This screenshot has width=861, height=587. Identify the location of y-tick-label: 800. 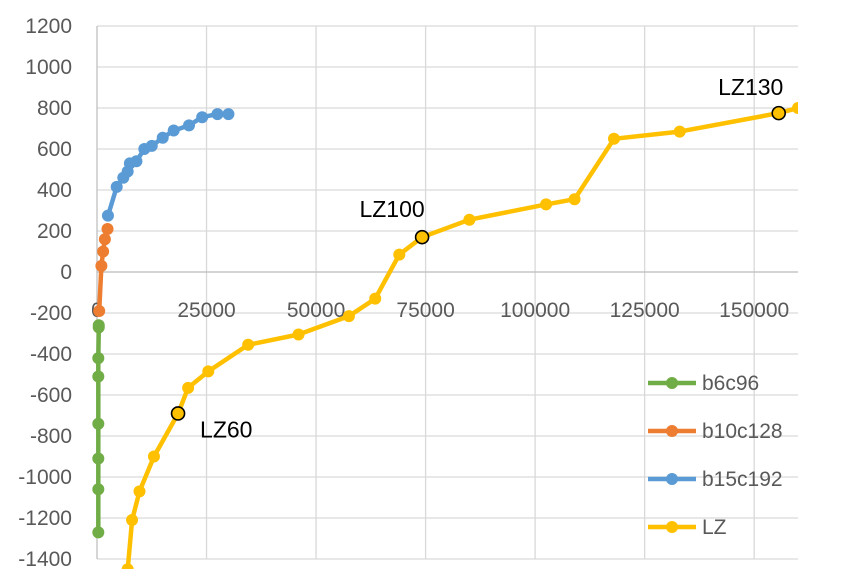
(54, 108).